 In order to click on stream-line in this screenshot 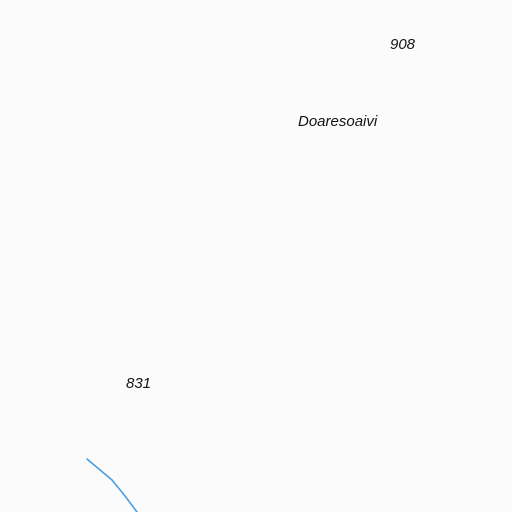, I will do `click(112, 485)`.